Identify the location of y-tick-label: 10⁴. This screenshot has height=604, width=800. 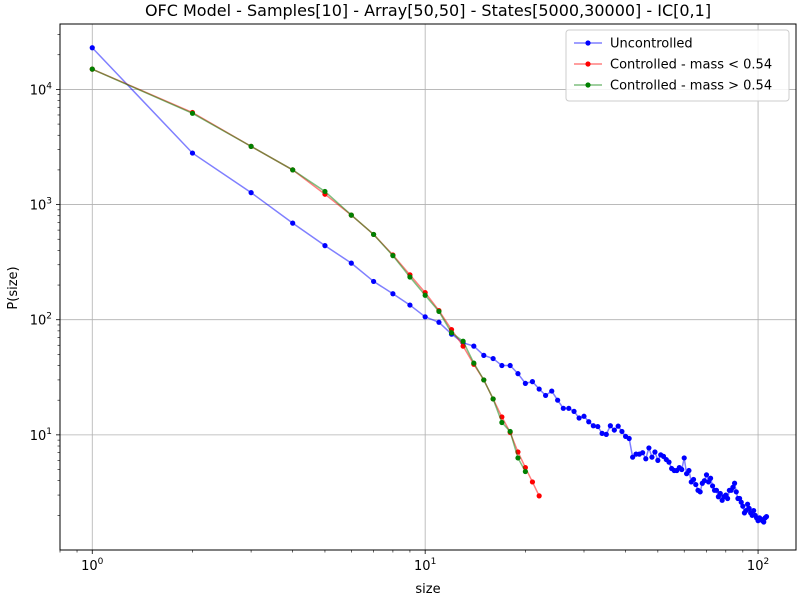
(41, 89).